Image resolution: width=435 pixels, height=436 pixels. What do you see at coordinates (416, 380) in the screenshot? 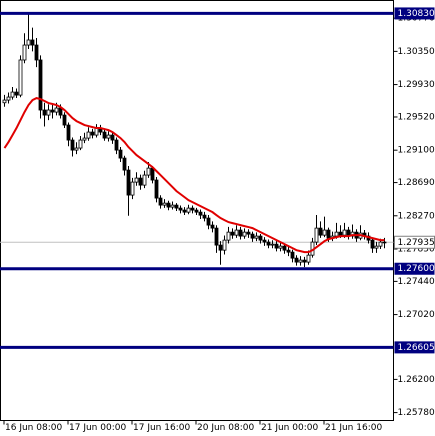
I see `y-tick-label: 1.26200` at bounding box center [416, 380].